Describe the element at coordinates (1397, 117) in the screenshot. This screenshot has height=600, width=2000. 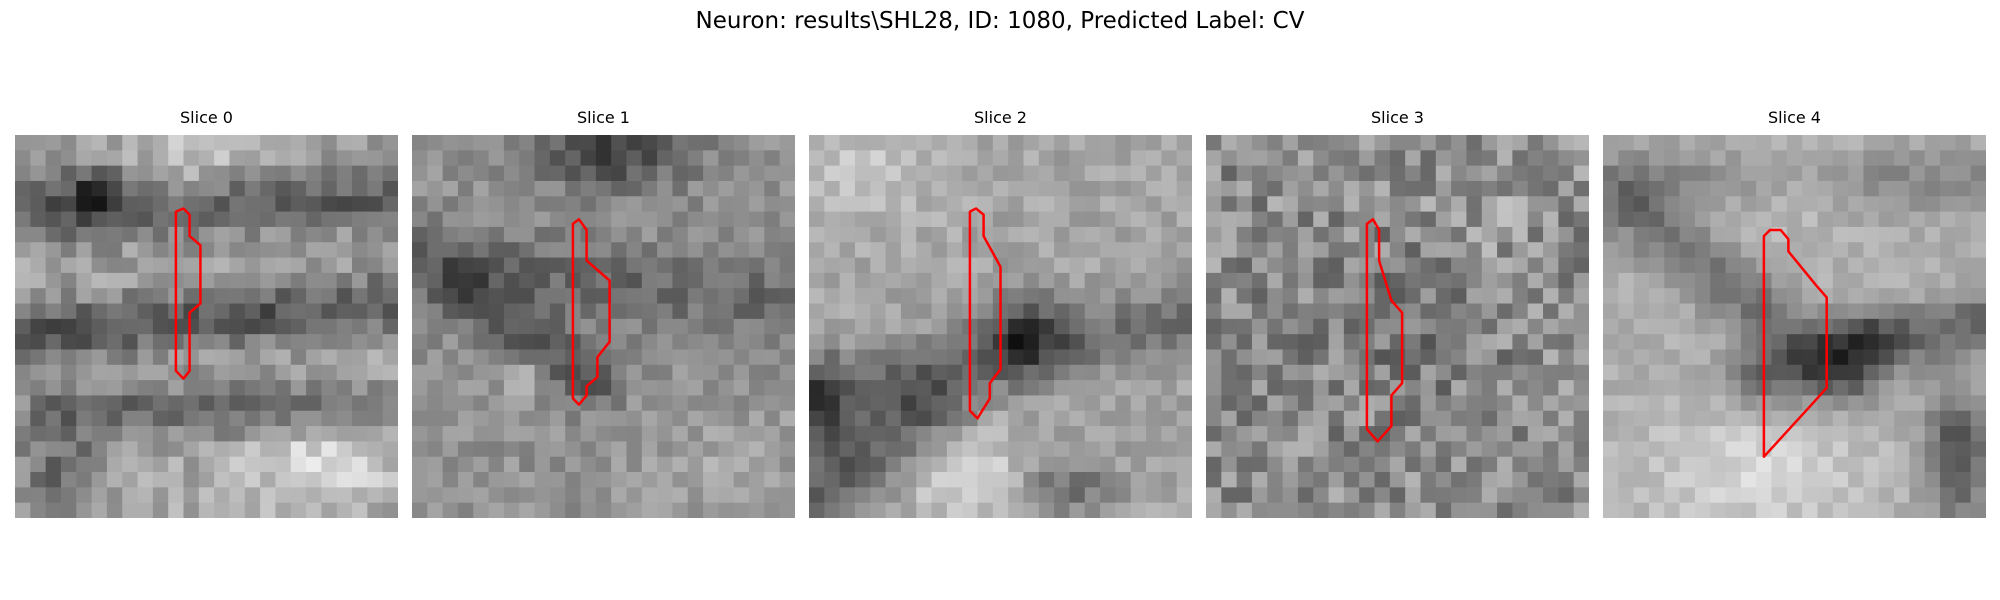
I see `slice-title: Slice 3` at that location.